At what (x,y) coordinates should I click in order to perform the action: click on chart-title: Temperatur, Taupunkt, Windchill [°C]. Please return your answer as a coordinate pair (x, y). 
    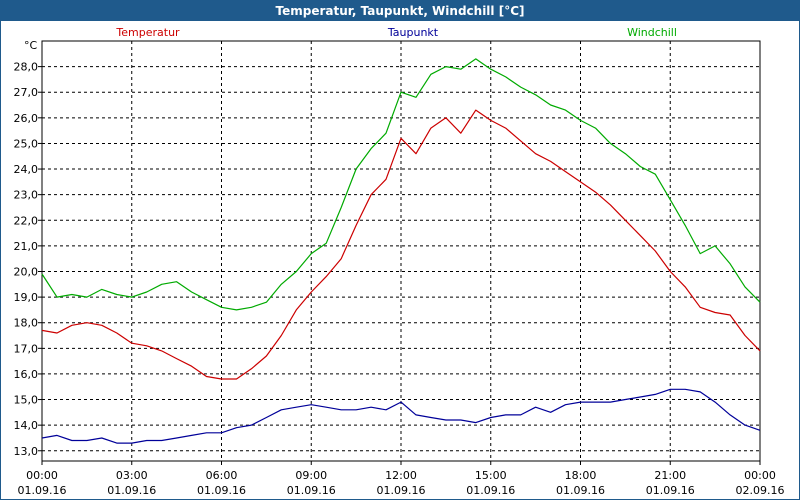
    Looking at the image, I should click on (400, 11).